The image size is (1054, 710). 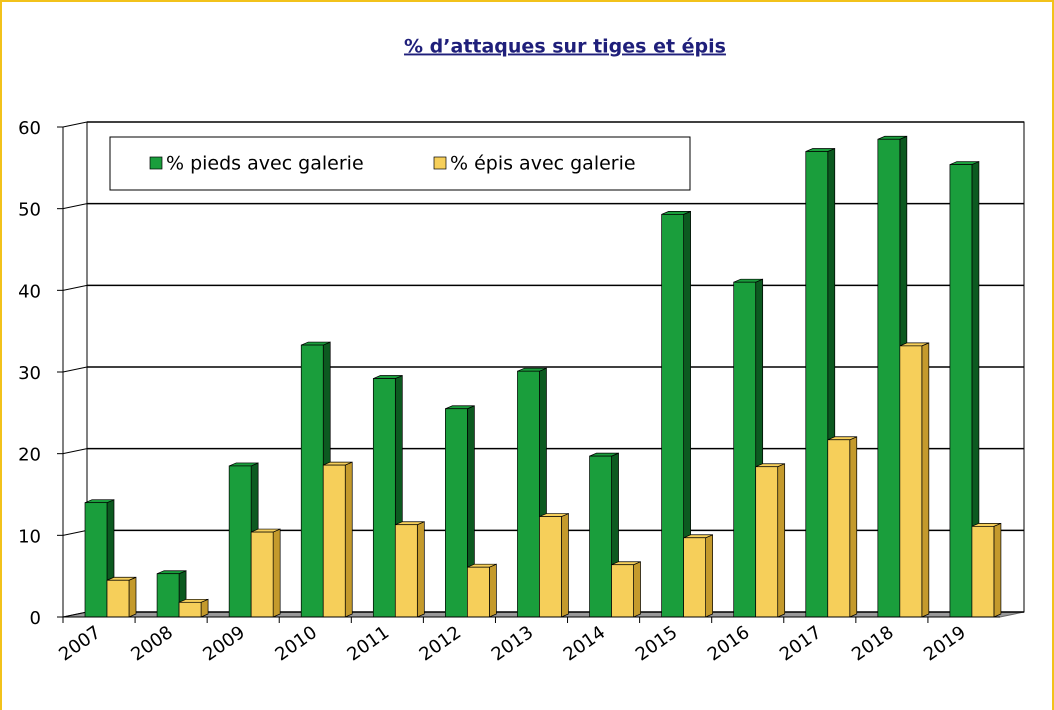 I want to click on y-tick-label: 20, so click(x=29, y=455).